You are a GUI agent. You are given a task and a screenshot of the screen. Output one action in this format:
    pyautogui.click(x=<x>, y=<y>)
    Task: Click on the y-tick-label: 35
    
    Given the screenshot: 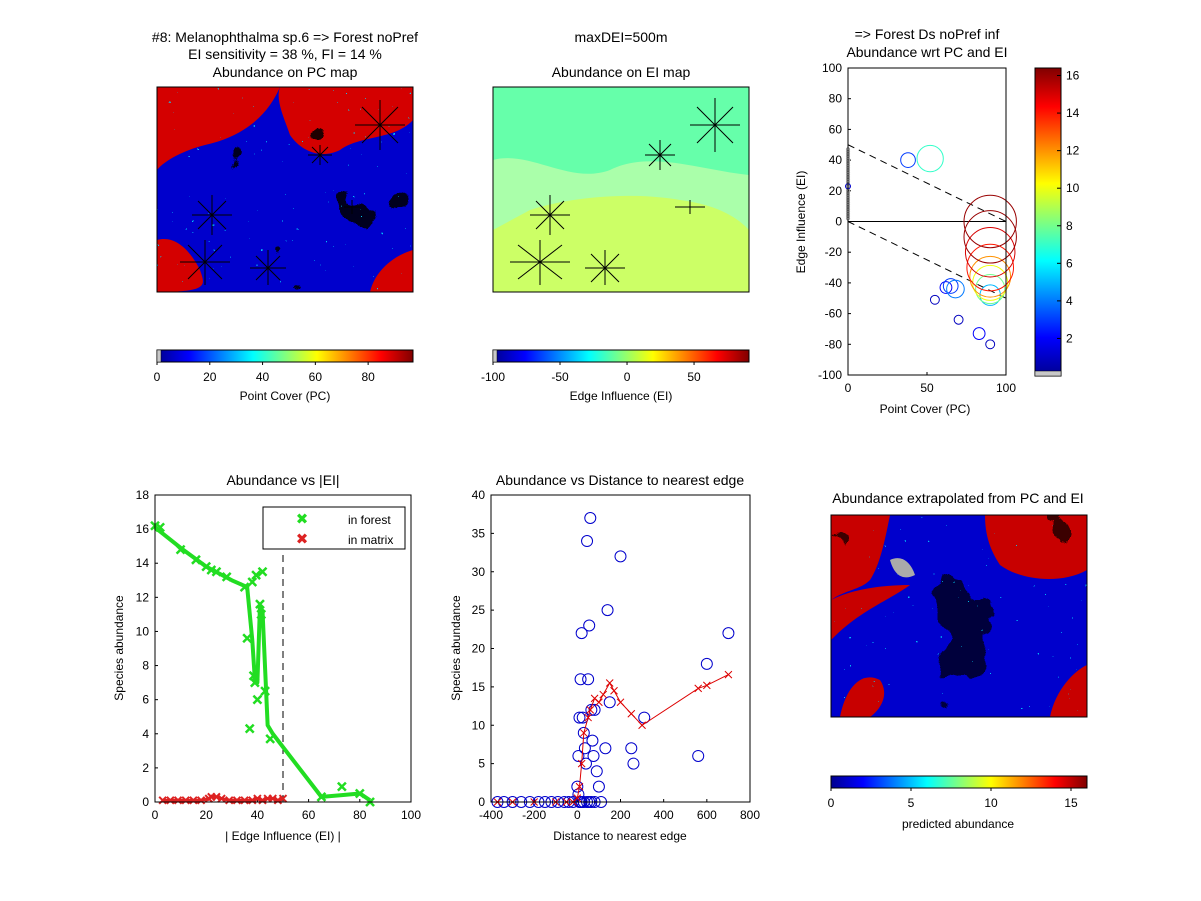 What is the action you would take?
    pyautogui.click(x=479, y=533)
    